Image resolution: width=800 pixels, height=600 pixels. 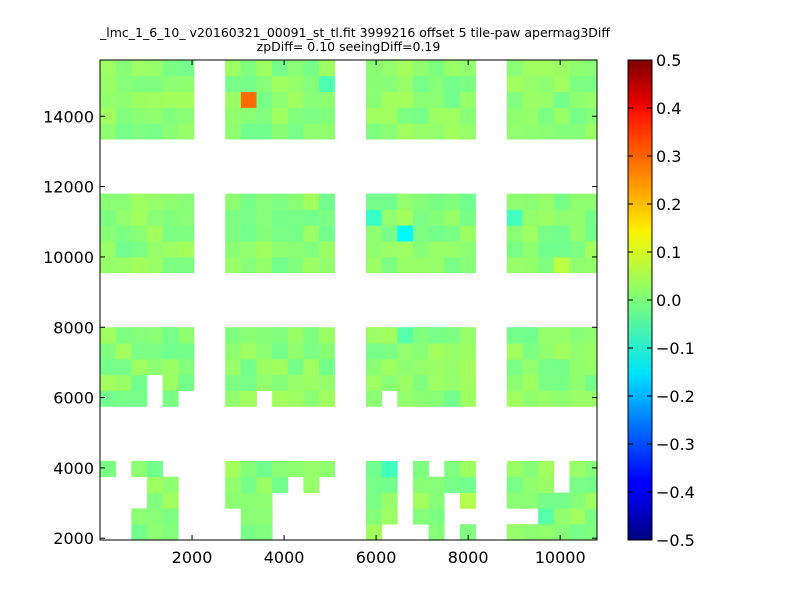 I want to click on colorbar-tick-label: 0.4, so click(x=668, y=108).